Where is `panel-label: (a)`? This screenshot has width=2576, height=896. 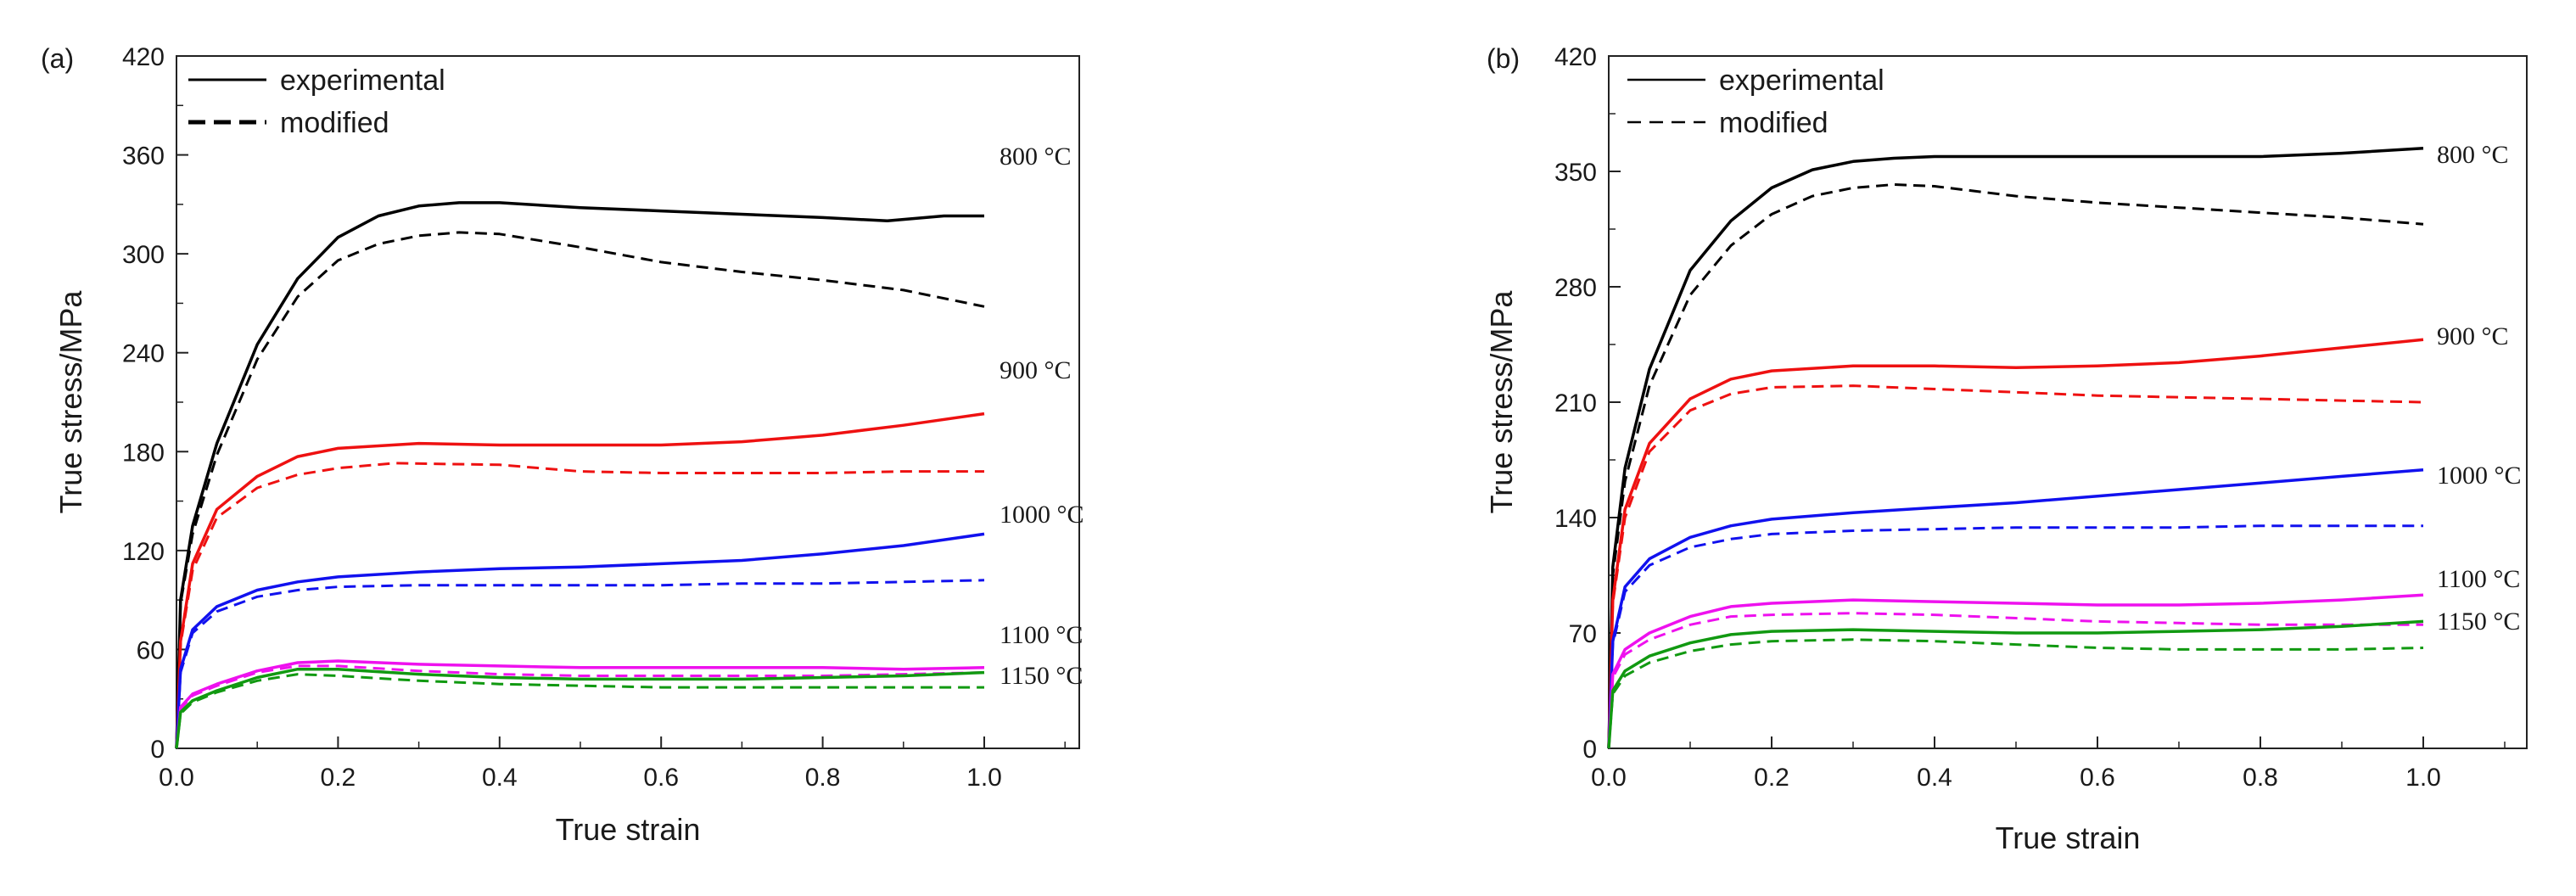
panel-label: (a) is located at coordinates (57, 58).